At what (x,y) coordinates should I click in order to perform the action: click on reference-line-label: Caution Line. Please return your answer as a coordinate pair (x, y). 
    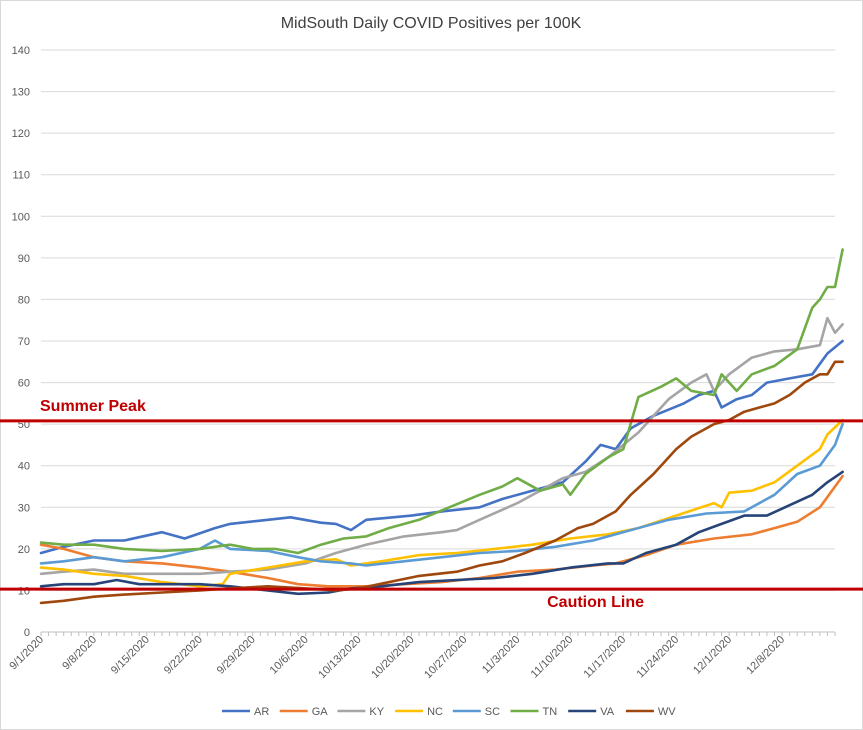
    Looking at the image, I should click on (595, 602).